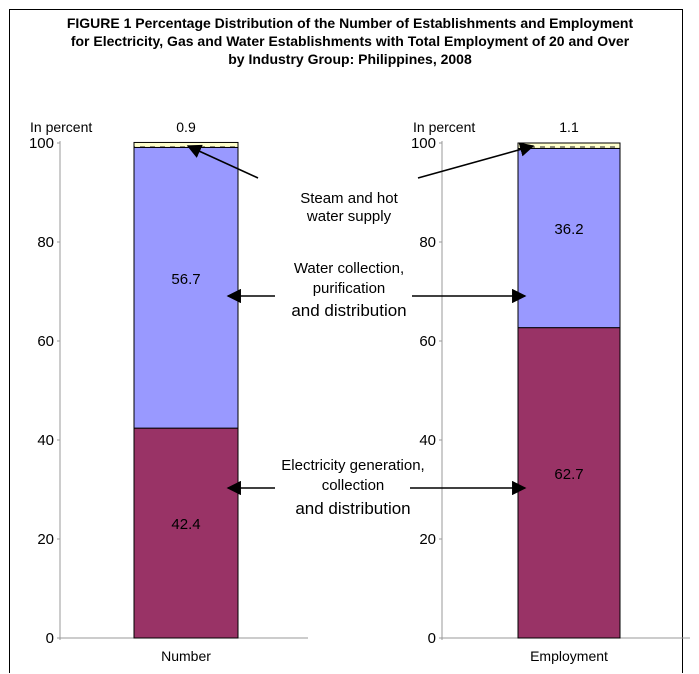 The image size is (699, 674). Describe the element at coordinates (185, 524) in the screenshot. I see `data-label: 42.4` at that location.